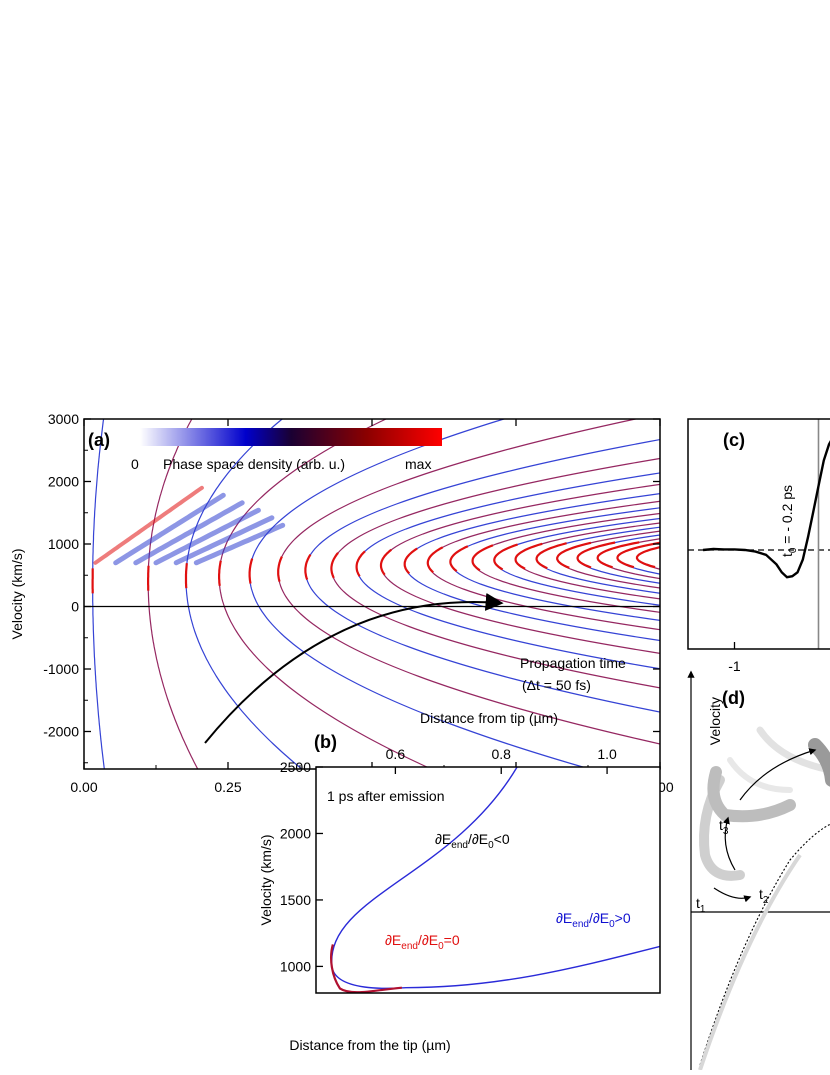 This screenshot has width=830, height=1075. Describe the element at coordinates (732, 895) in the screenshot. I see `panel-d-arrow-t1-t2` at that location.